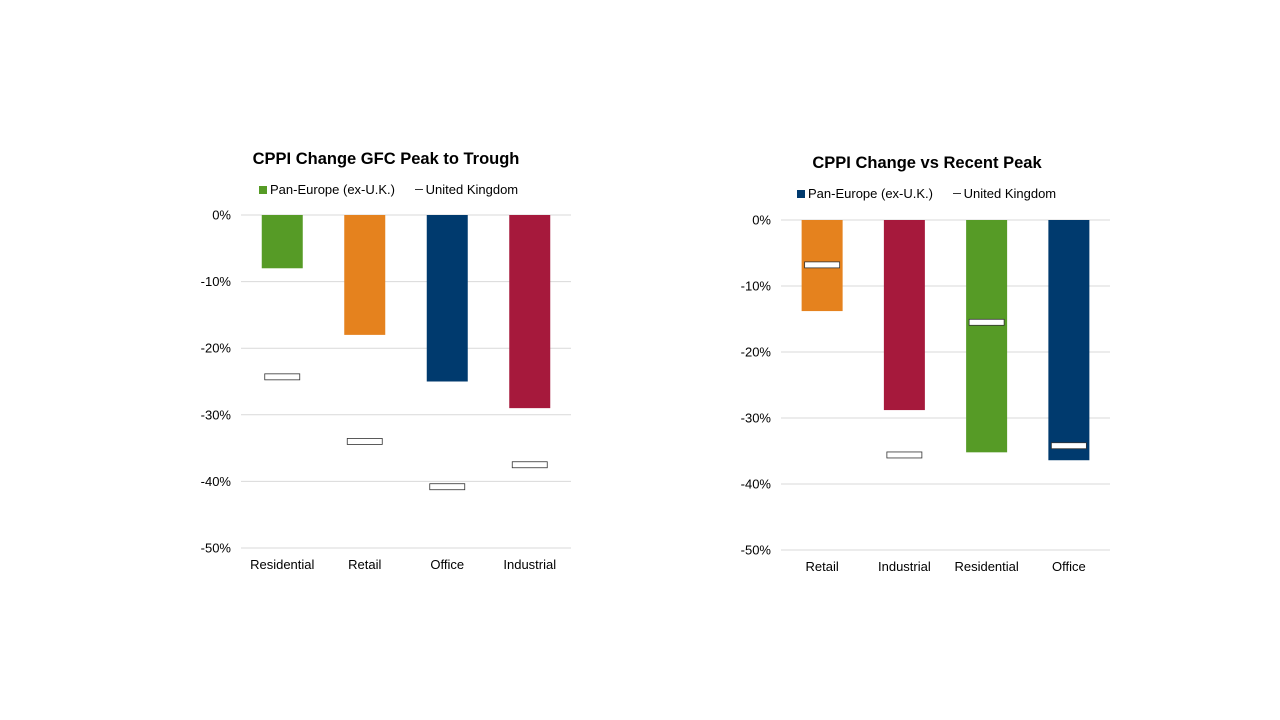  What do you see at coordinates (386, 159) in the screenshot?
I see `chart-title: CPPI Change GFC Peak to Trough` at bounding box center [386, 159].